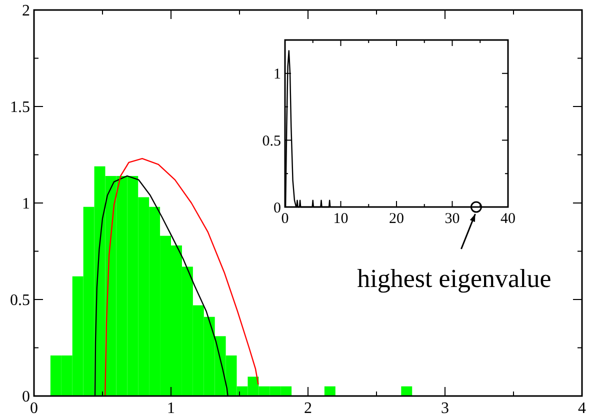 This screenshot has width=591, height=418. I want to click on x-tick-label: 10, so click(340, 219).